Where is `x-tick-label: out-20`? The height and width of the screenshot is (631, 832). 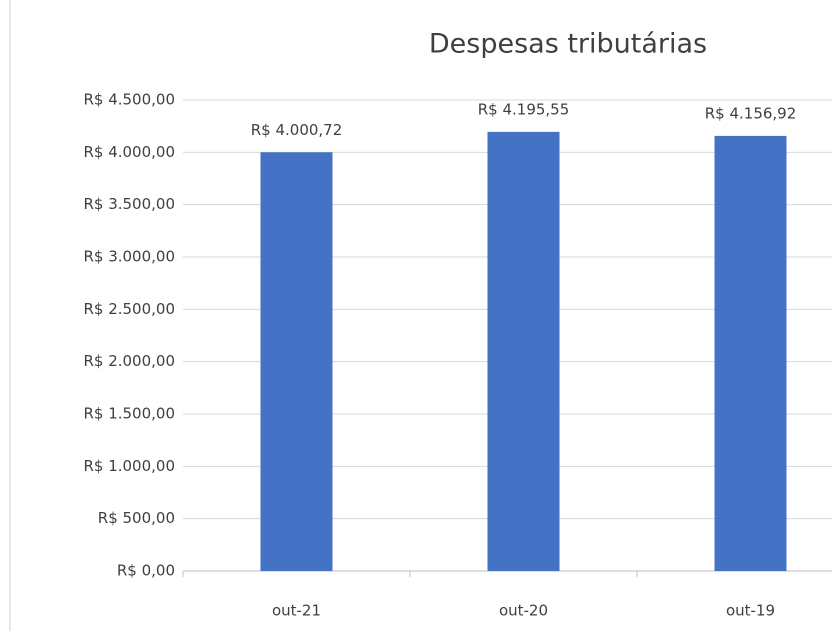
x-tick-label: out-20 is located at coordinates (523, 611).